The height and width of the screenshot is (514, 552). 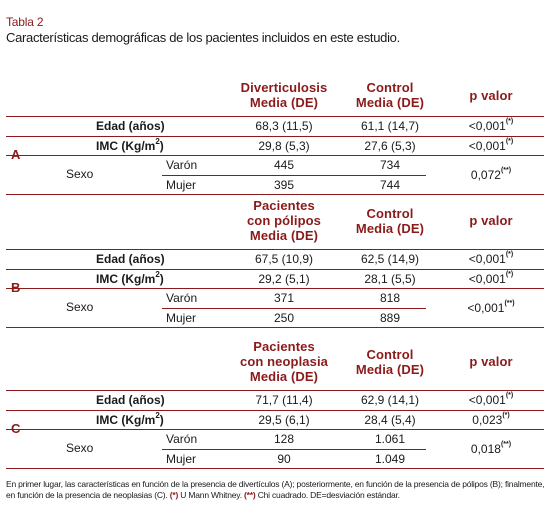 I want to click on pvalue-text: 0,023, so click(x=487, y=419).